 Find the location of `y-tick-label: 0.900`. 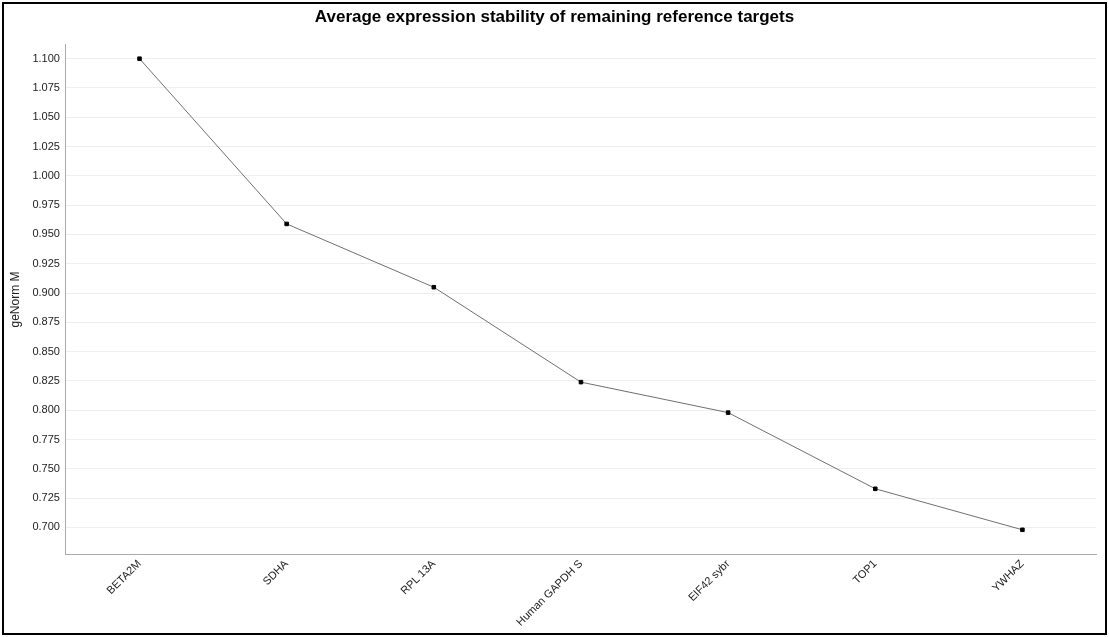

y-tick-label: 0.900 is located at coordinates (46, 292).